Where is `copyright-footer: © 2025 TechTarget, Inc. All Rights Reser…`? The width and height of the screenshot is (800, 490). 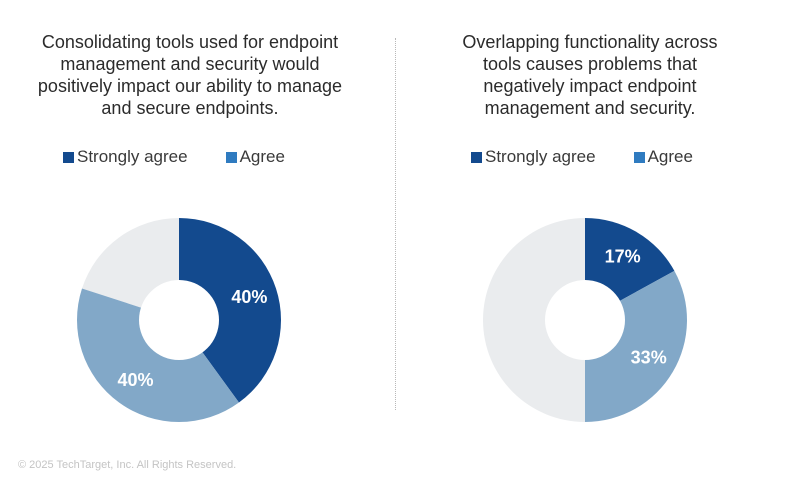
copyright-footer: © 2025 TechTarget, Inc. All Rights Reser… is located at coordinates (127, 465).